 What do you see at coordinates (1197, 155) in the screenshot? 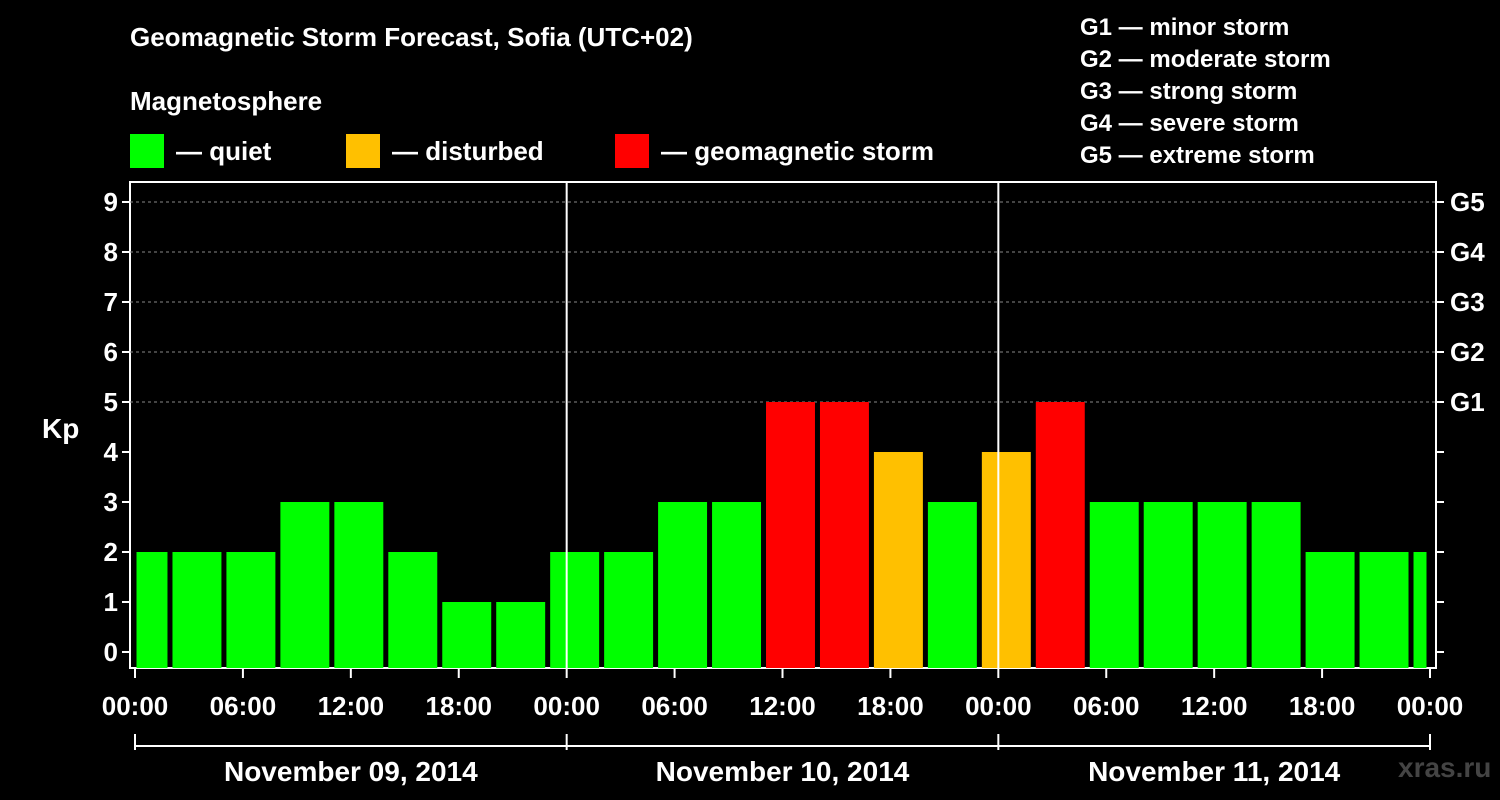
I see `scale-g5: G5 — extreme storm` at bounding box center [1197, 155].